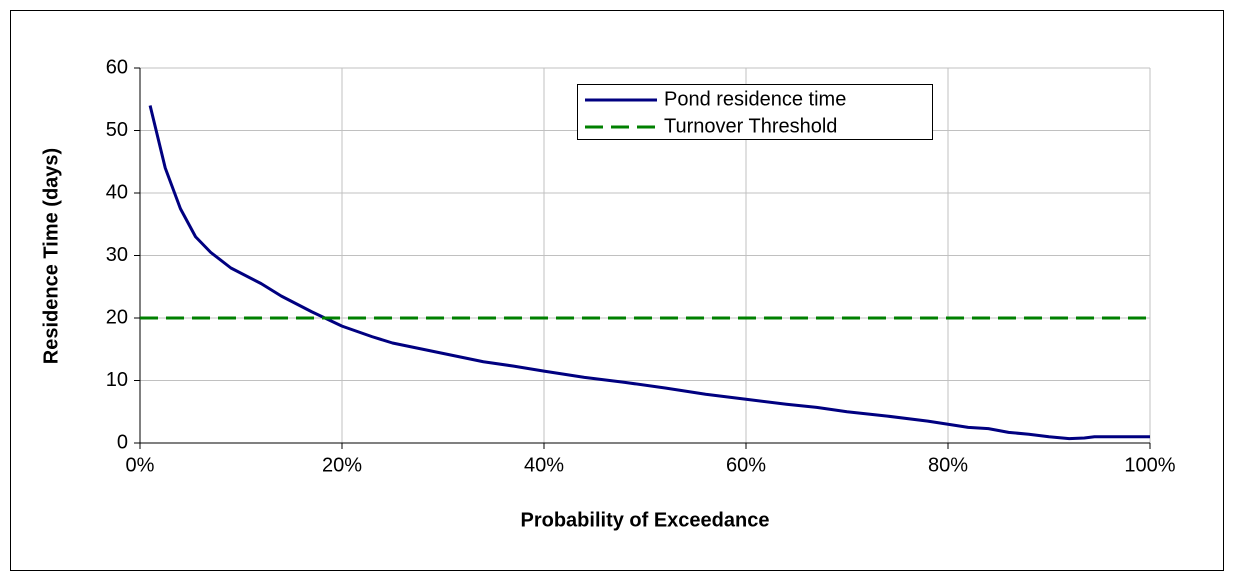 This screenshot has height=581, width=1234. Describe the element at coordinates (51, 256) in the screenshot. I see `y-axis-label: Residence Time (days)` at that location.